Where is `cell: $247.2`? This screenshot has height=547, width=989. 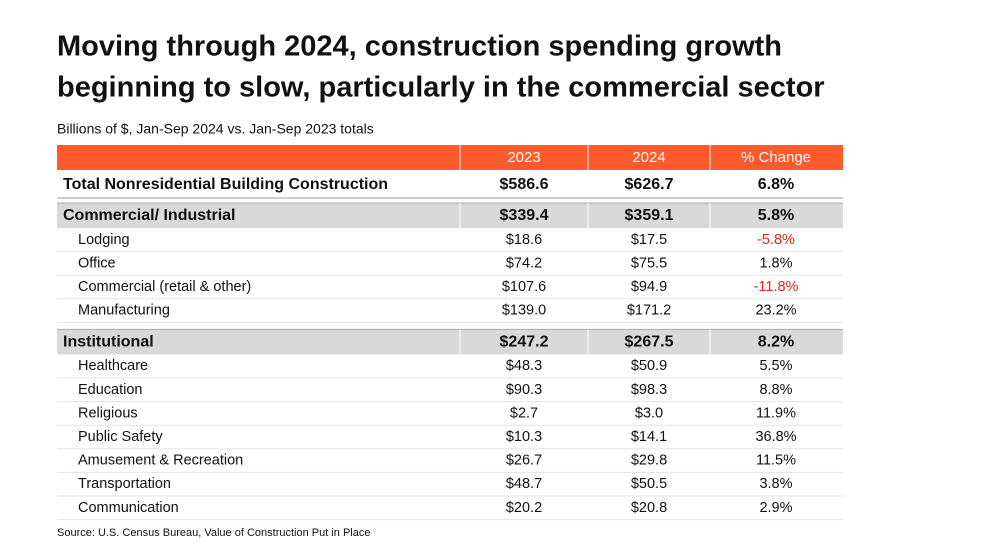 cell: $247.2 is located at coordinates (524, 342).